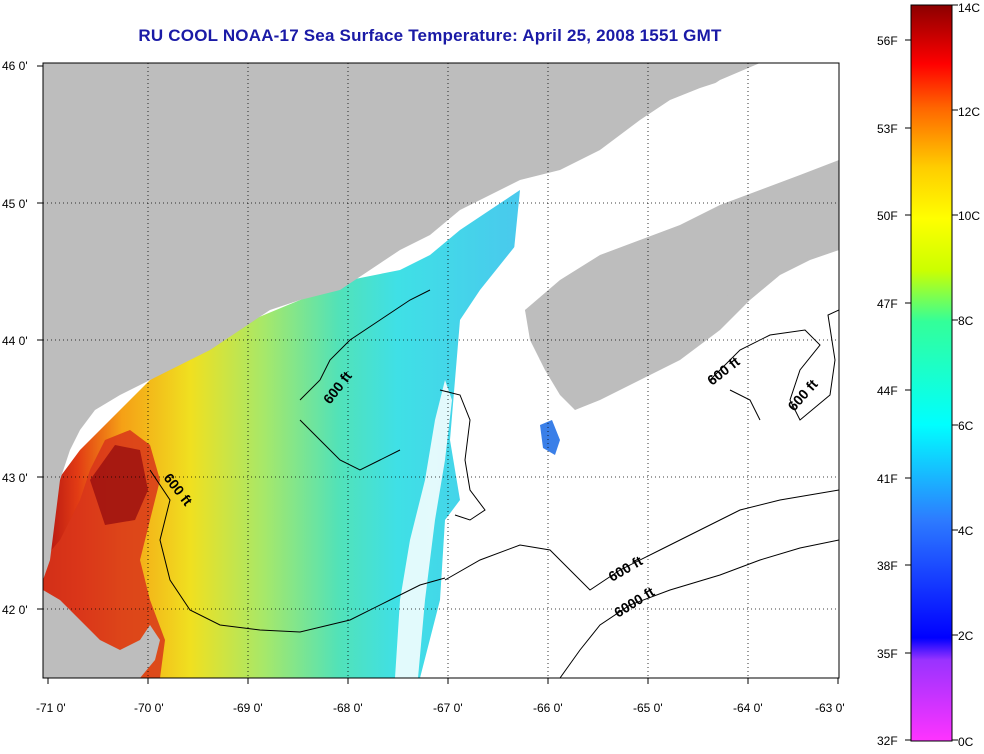 The height and width of the screenshot is (754, 984). What do you see at coordinates (748, 708) in the screenshot?
I see `lon-tick-label: -64 0'` at bounding box center [748, 708].